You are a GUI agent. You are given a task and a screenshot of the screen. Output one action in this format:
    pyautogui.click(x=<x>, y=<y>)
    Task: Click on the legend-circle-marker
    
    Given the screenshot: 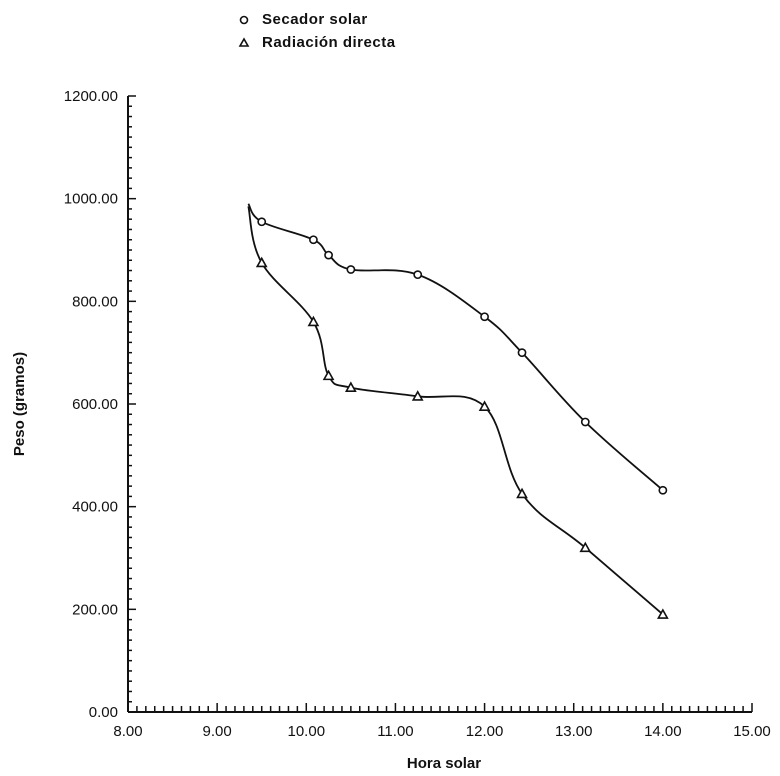 What is the action you would take?
    pyautogui.click(x=244, y=20)
    